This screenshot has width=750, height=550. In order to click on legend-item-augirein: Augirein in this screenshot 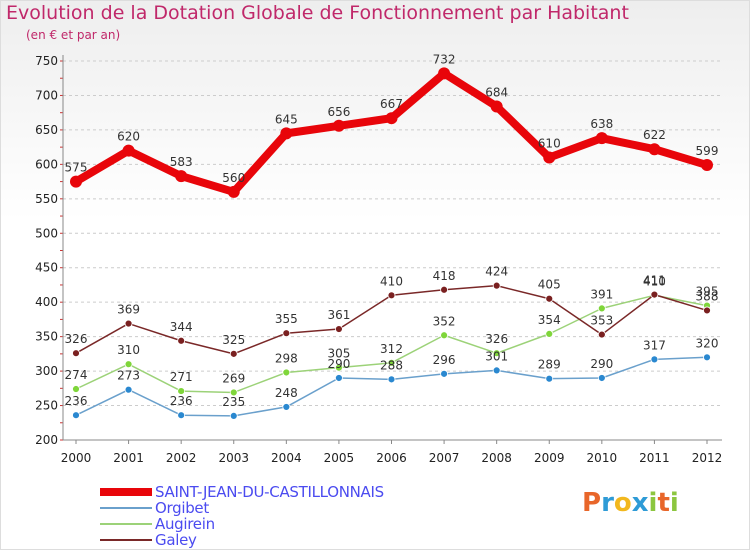, I will do `click(265, 524)`.